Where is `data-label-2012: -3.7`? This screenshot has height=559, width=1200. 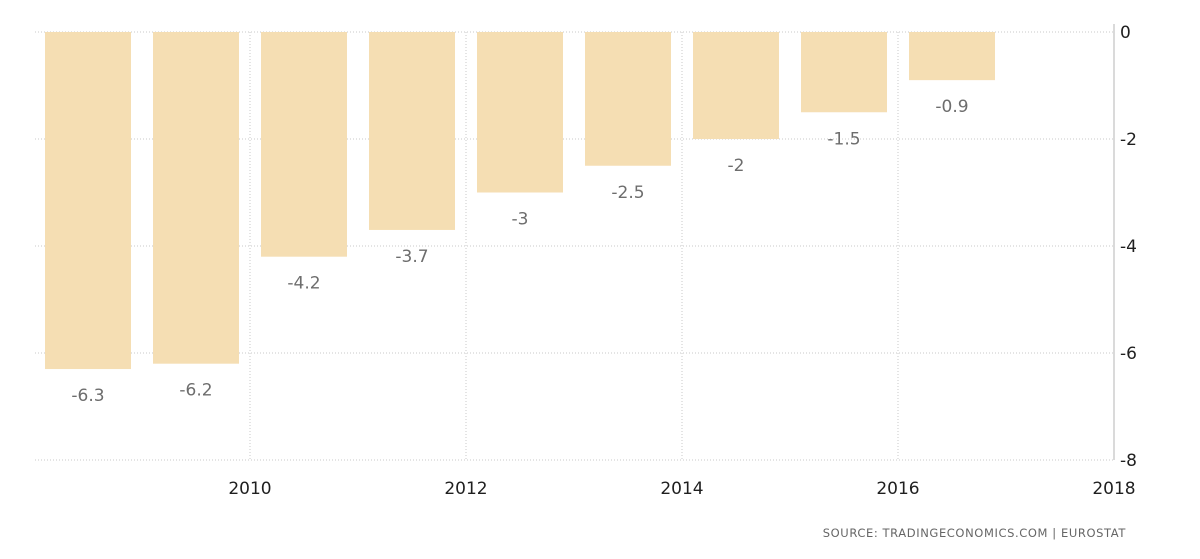 data-label-2012: -3.7 is located at coordinates (411, 257).